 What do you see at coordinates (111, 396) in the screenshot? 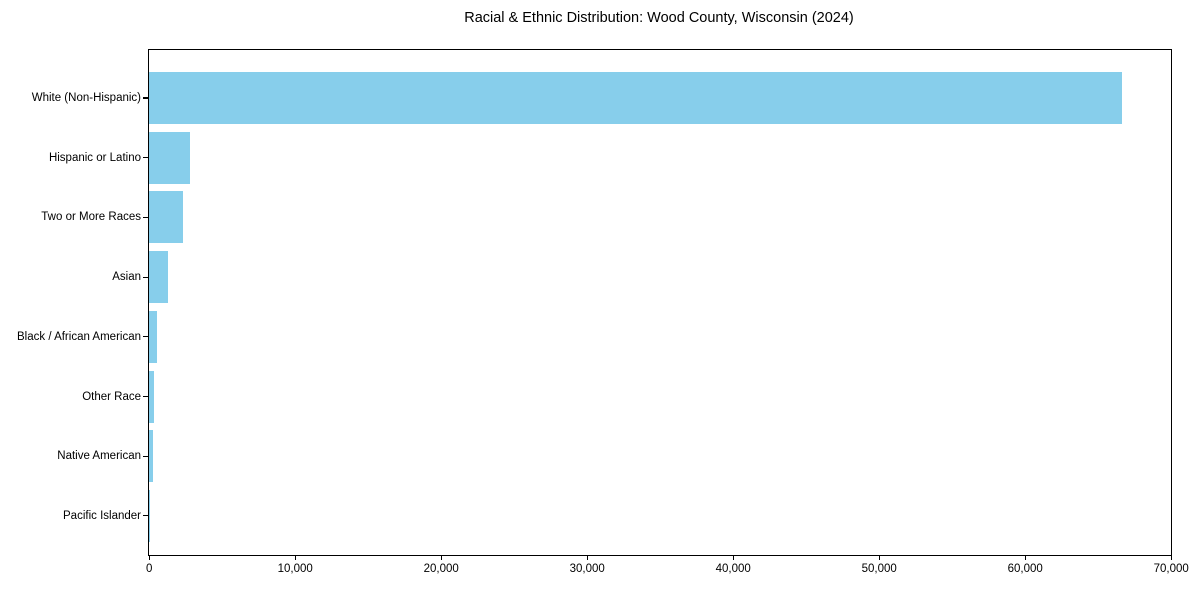
I see `y-axis-label: Other Race` at bounding box center [111, 396].